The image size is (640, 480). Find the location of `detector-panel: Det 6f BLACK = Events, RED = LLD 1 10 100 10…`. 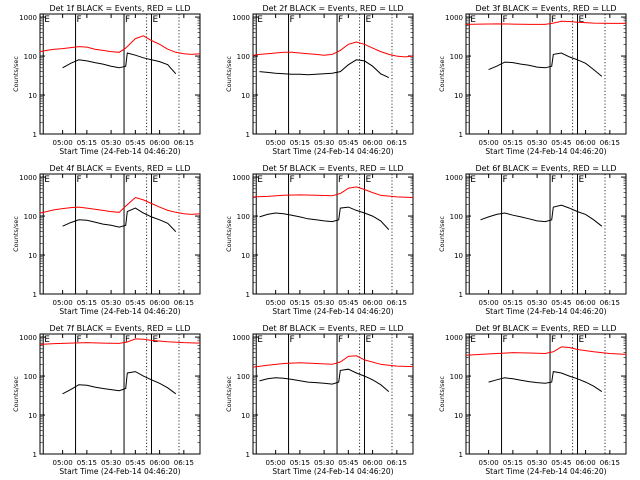

detector-panel: Det 6f BLACK = Events, RED = LLD 1 10 100 10… is located at coordinates (532, 240).